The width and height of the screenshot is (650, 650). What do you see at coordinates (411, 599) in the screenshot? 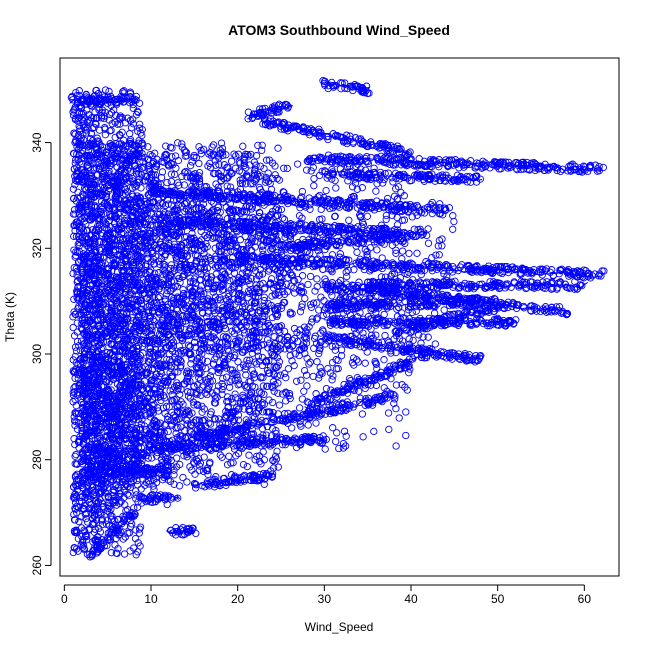
I see `x-tick-label: 40` at bounding box center [411, 599].